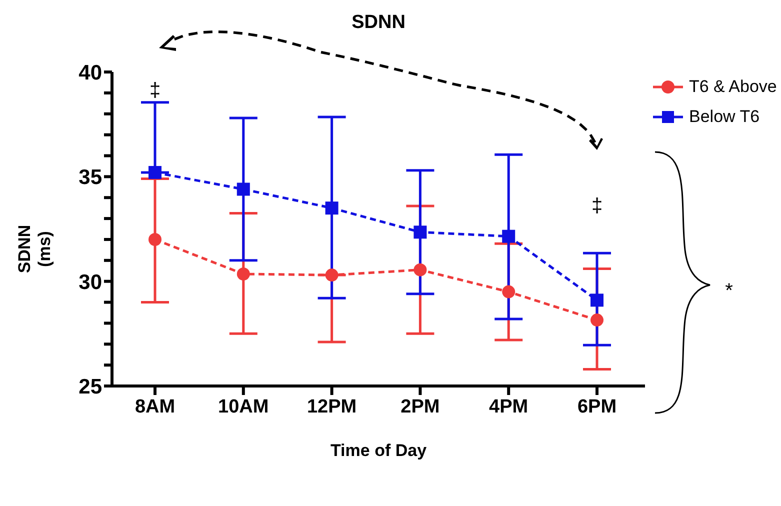  I want to click on x-tick-label: 12PM, so click(331, 407).